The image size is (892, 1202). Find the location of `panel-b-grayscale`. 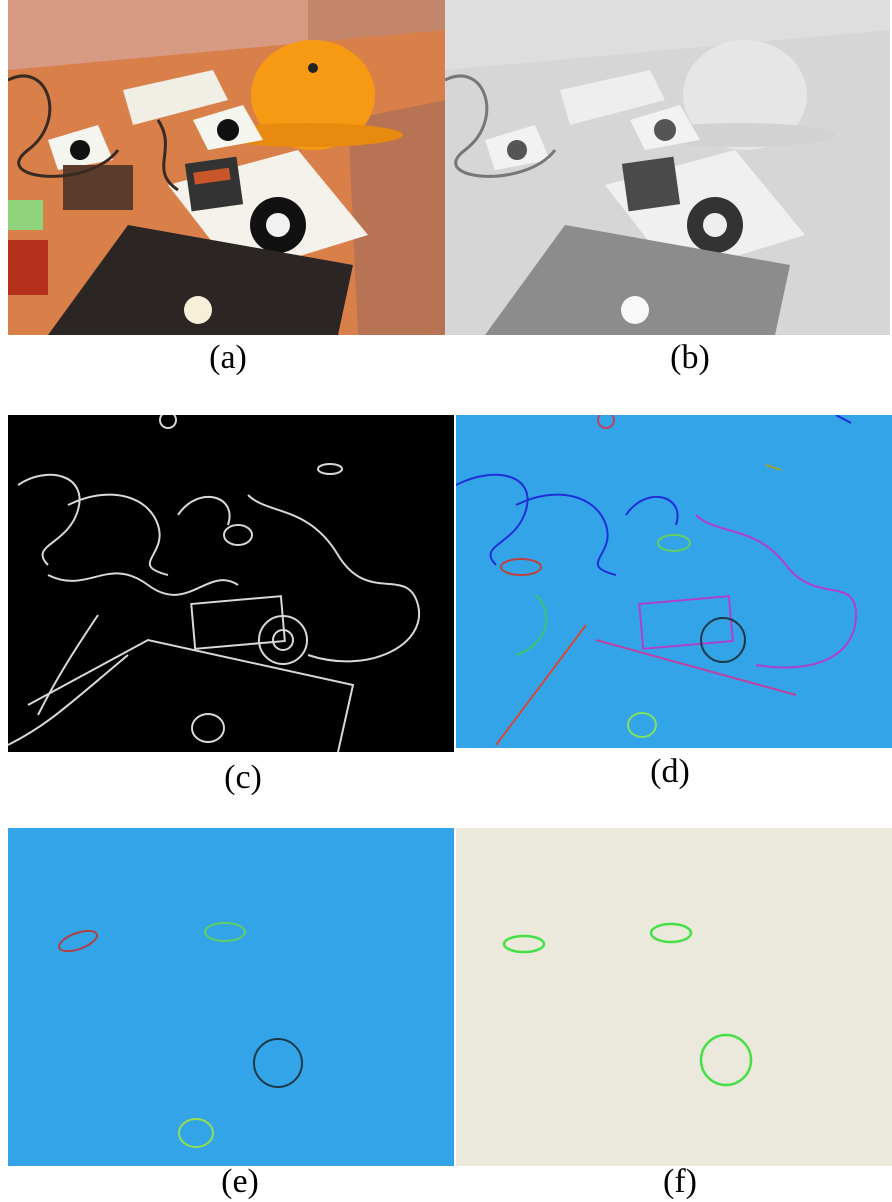

panel-b-grayscale is located at coordinates (667, 167).